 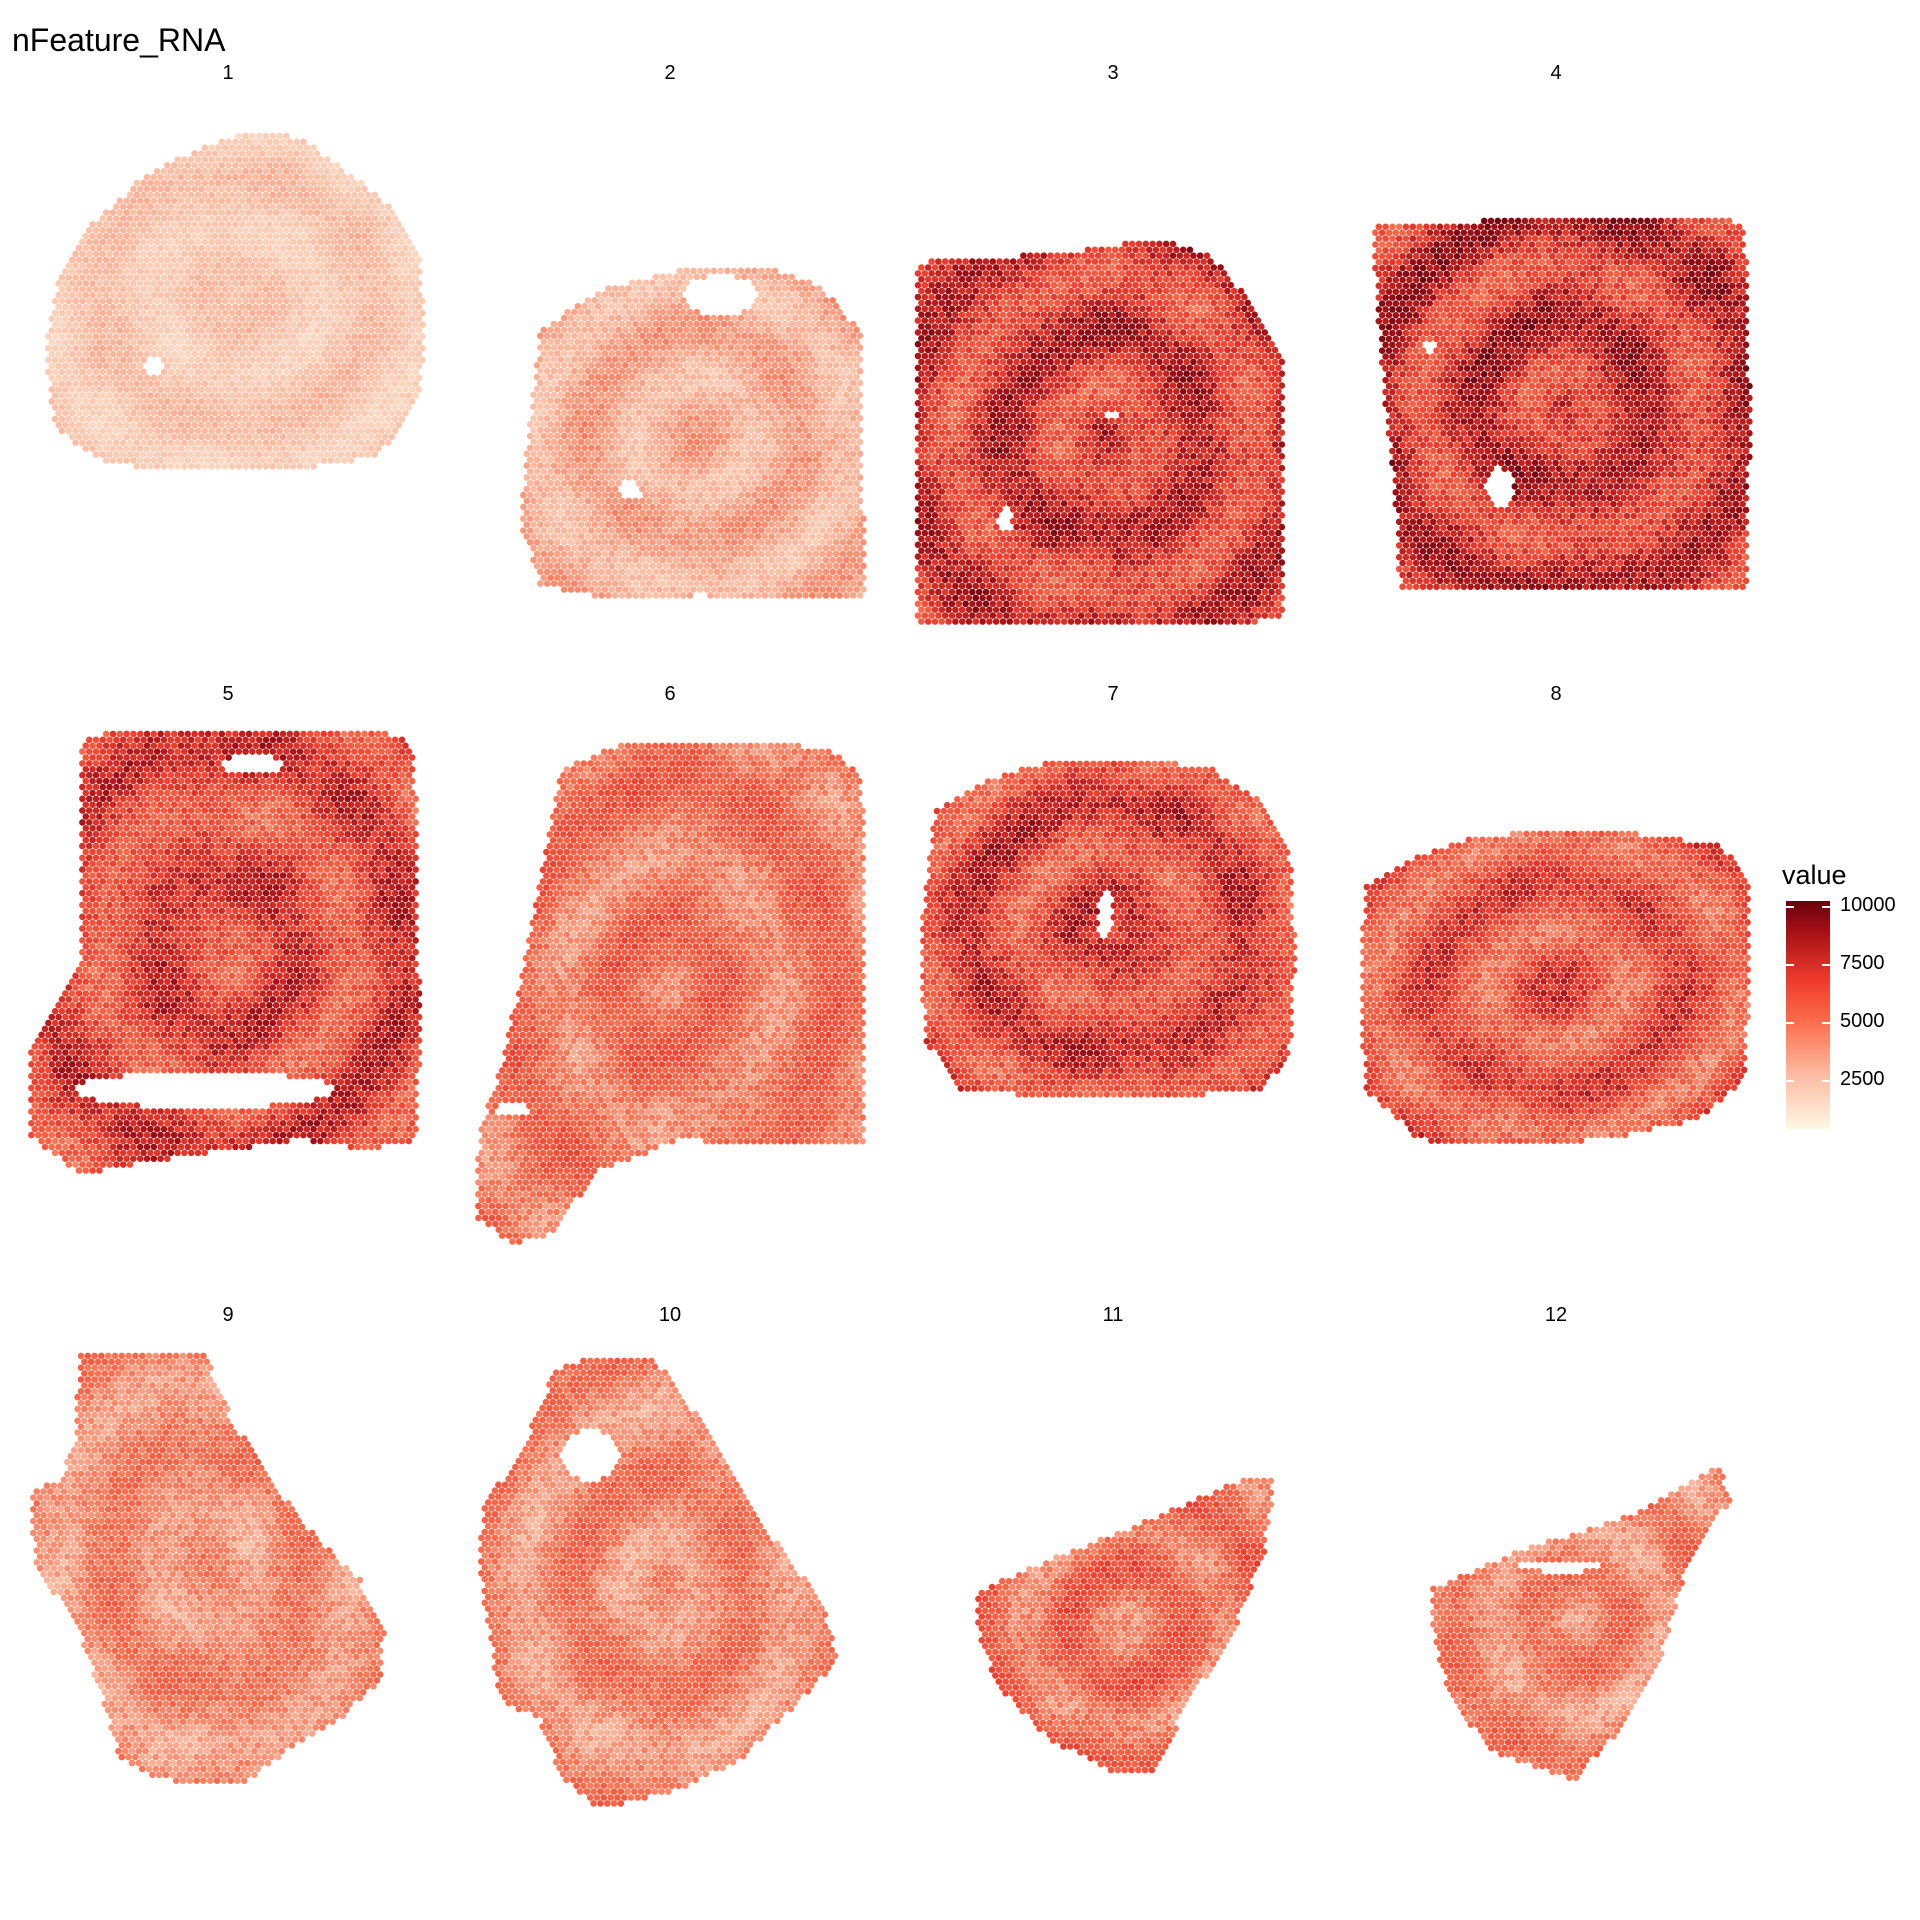 What do you see at coordinates (670, 1315) in the screenshot?
I see `facet-label-10: 10` at bounding box center [670, 1315].